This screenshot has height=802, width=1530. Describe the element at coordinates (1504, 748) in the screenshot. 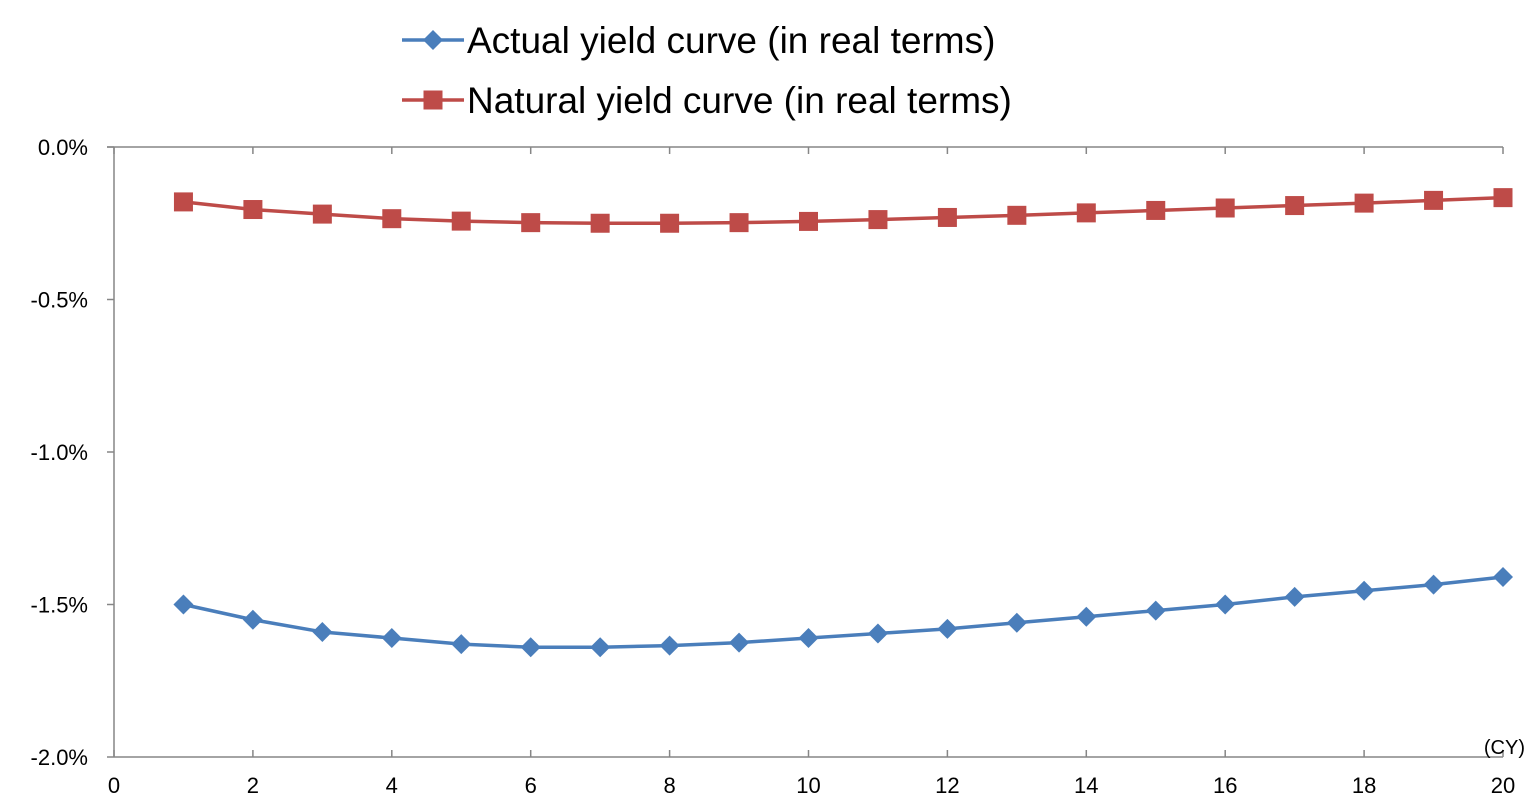

I see `x-axis-unit-label: (CY)` at that location.